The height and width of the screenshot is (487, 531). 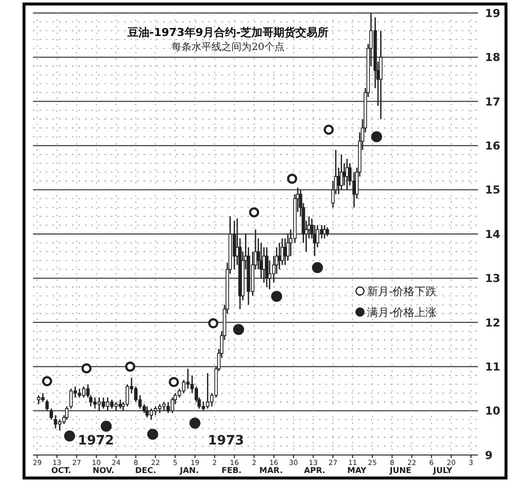 What do you see at coordinates (492, 323) in the screenshot?
I see `y-tick-label: 12` at bounding box center [492, 323].